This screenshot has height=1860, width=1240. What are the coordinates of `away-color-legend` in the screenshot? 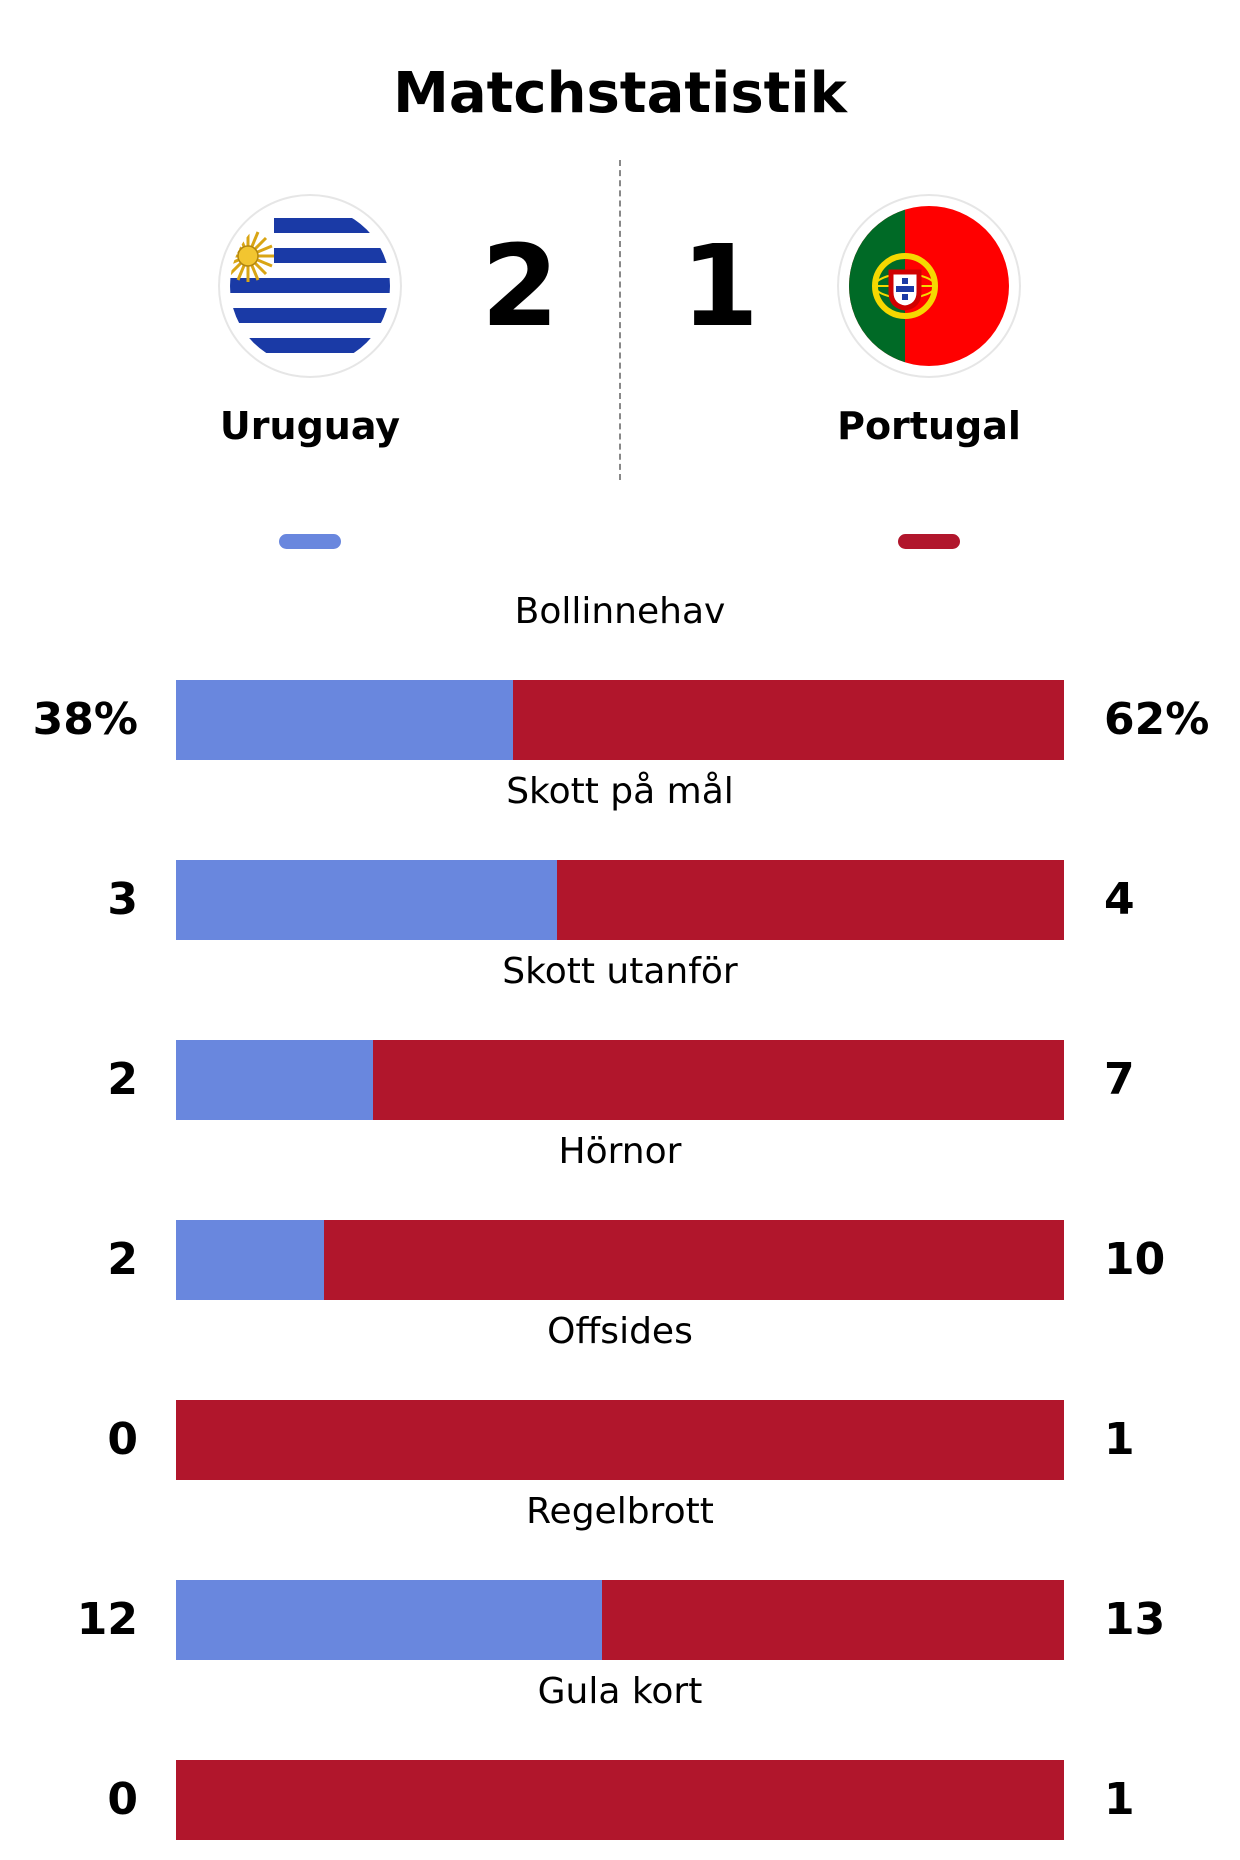 It's located at (929, 541).